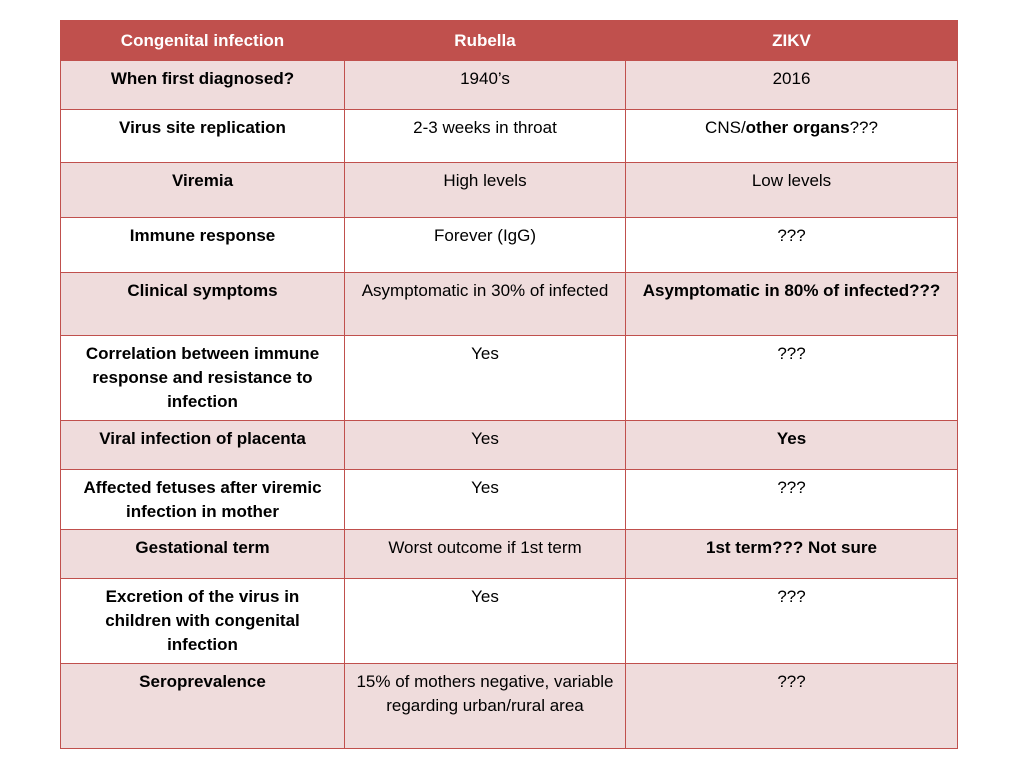  I want to click on row-label: Viral infection of placenta, so click(202, 445).